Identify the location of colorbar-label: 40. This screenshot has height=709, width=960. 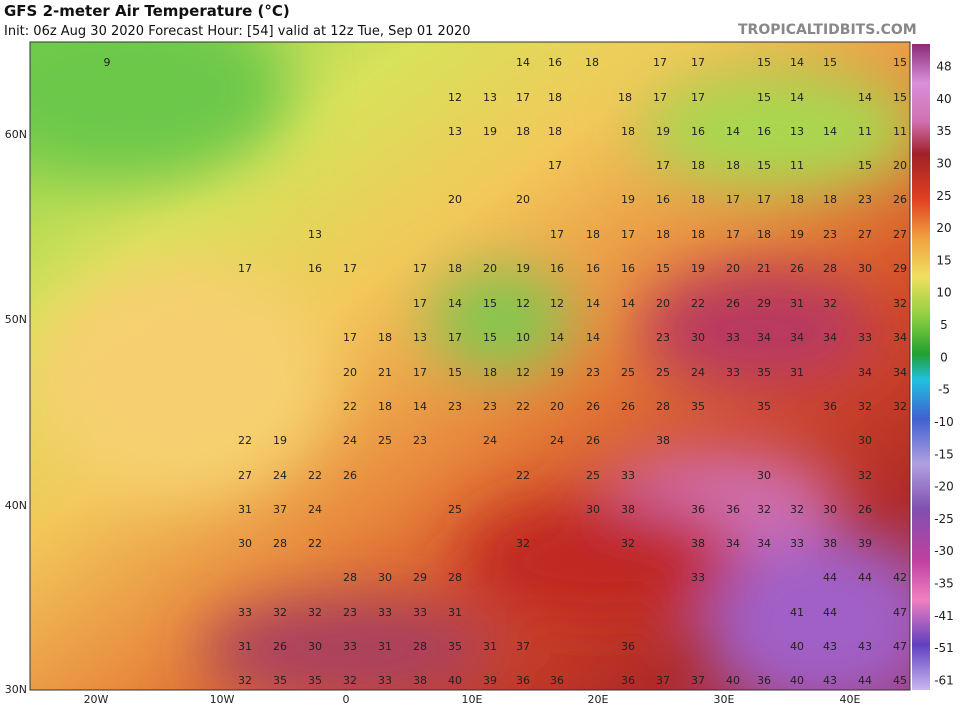
(943, 99).